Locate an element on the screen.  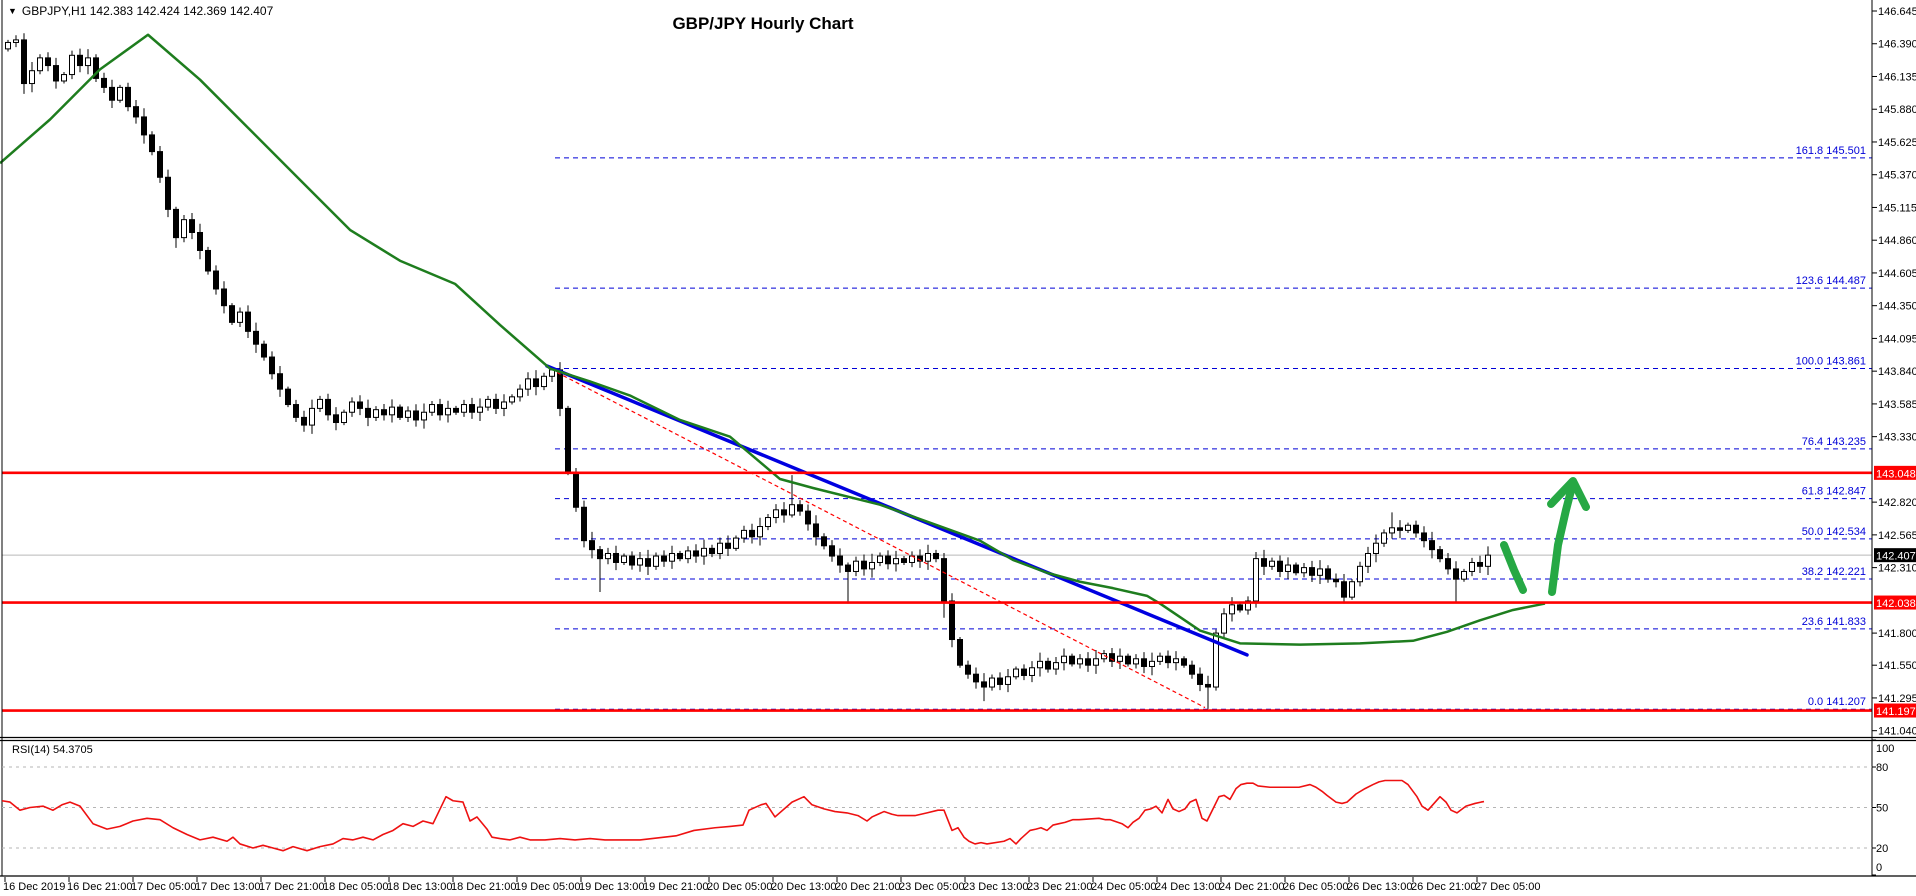
date-axis-label: 17 Dec 21:00 is located at coordinates (291, 887).